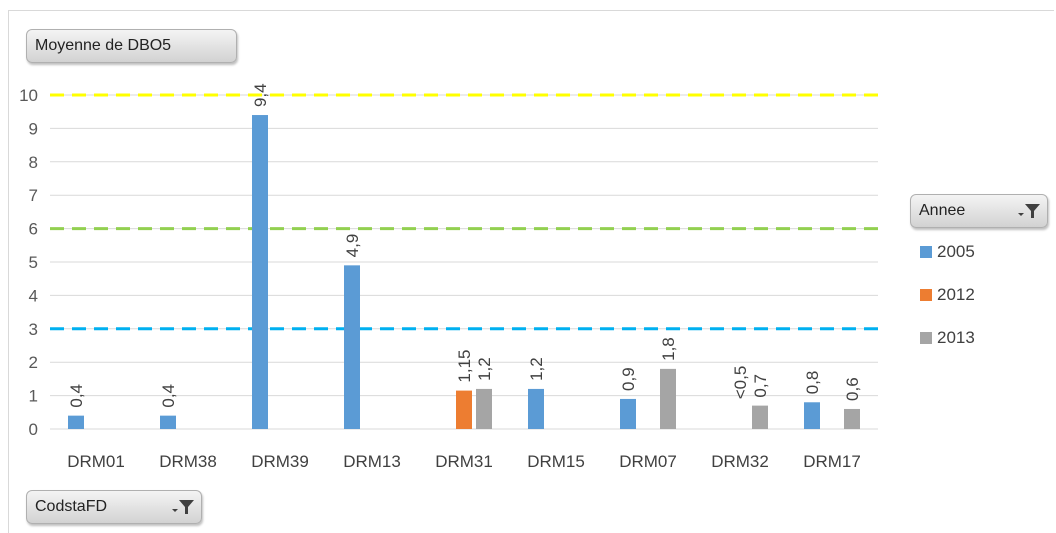  Describe the element at coordinates (740, 461) in the screenshot. I see `x-tick-label: DRM32` at that location.